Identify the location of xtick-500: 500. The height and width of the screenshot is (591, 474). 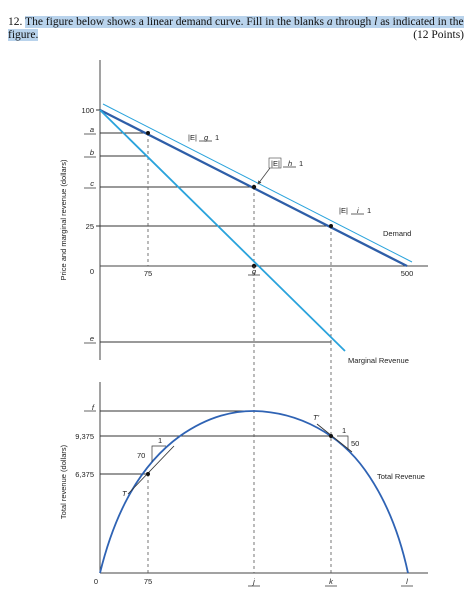
(407, 273).